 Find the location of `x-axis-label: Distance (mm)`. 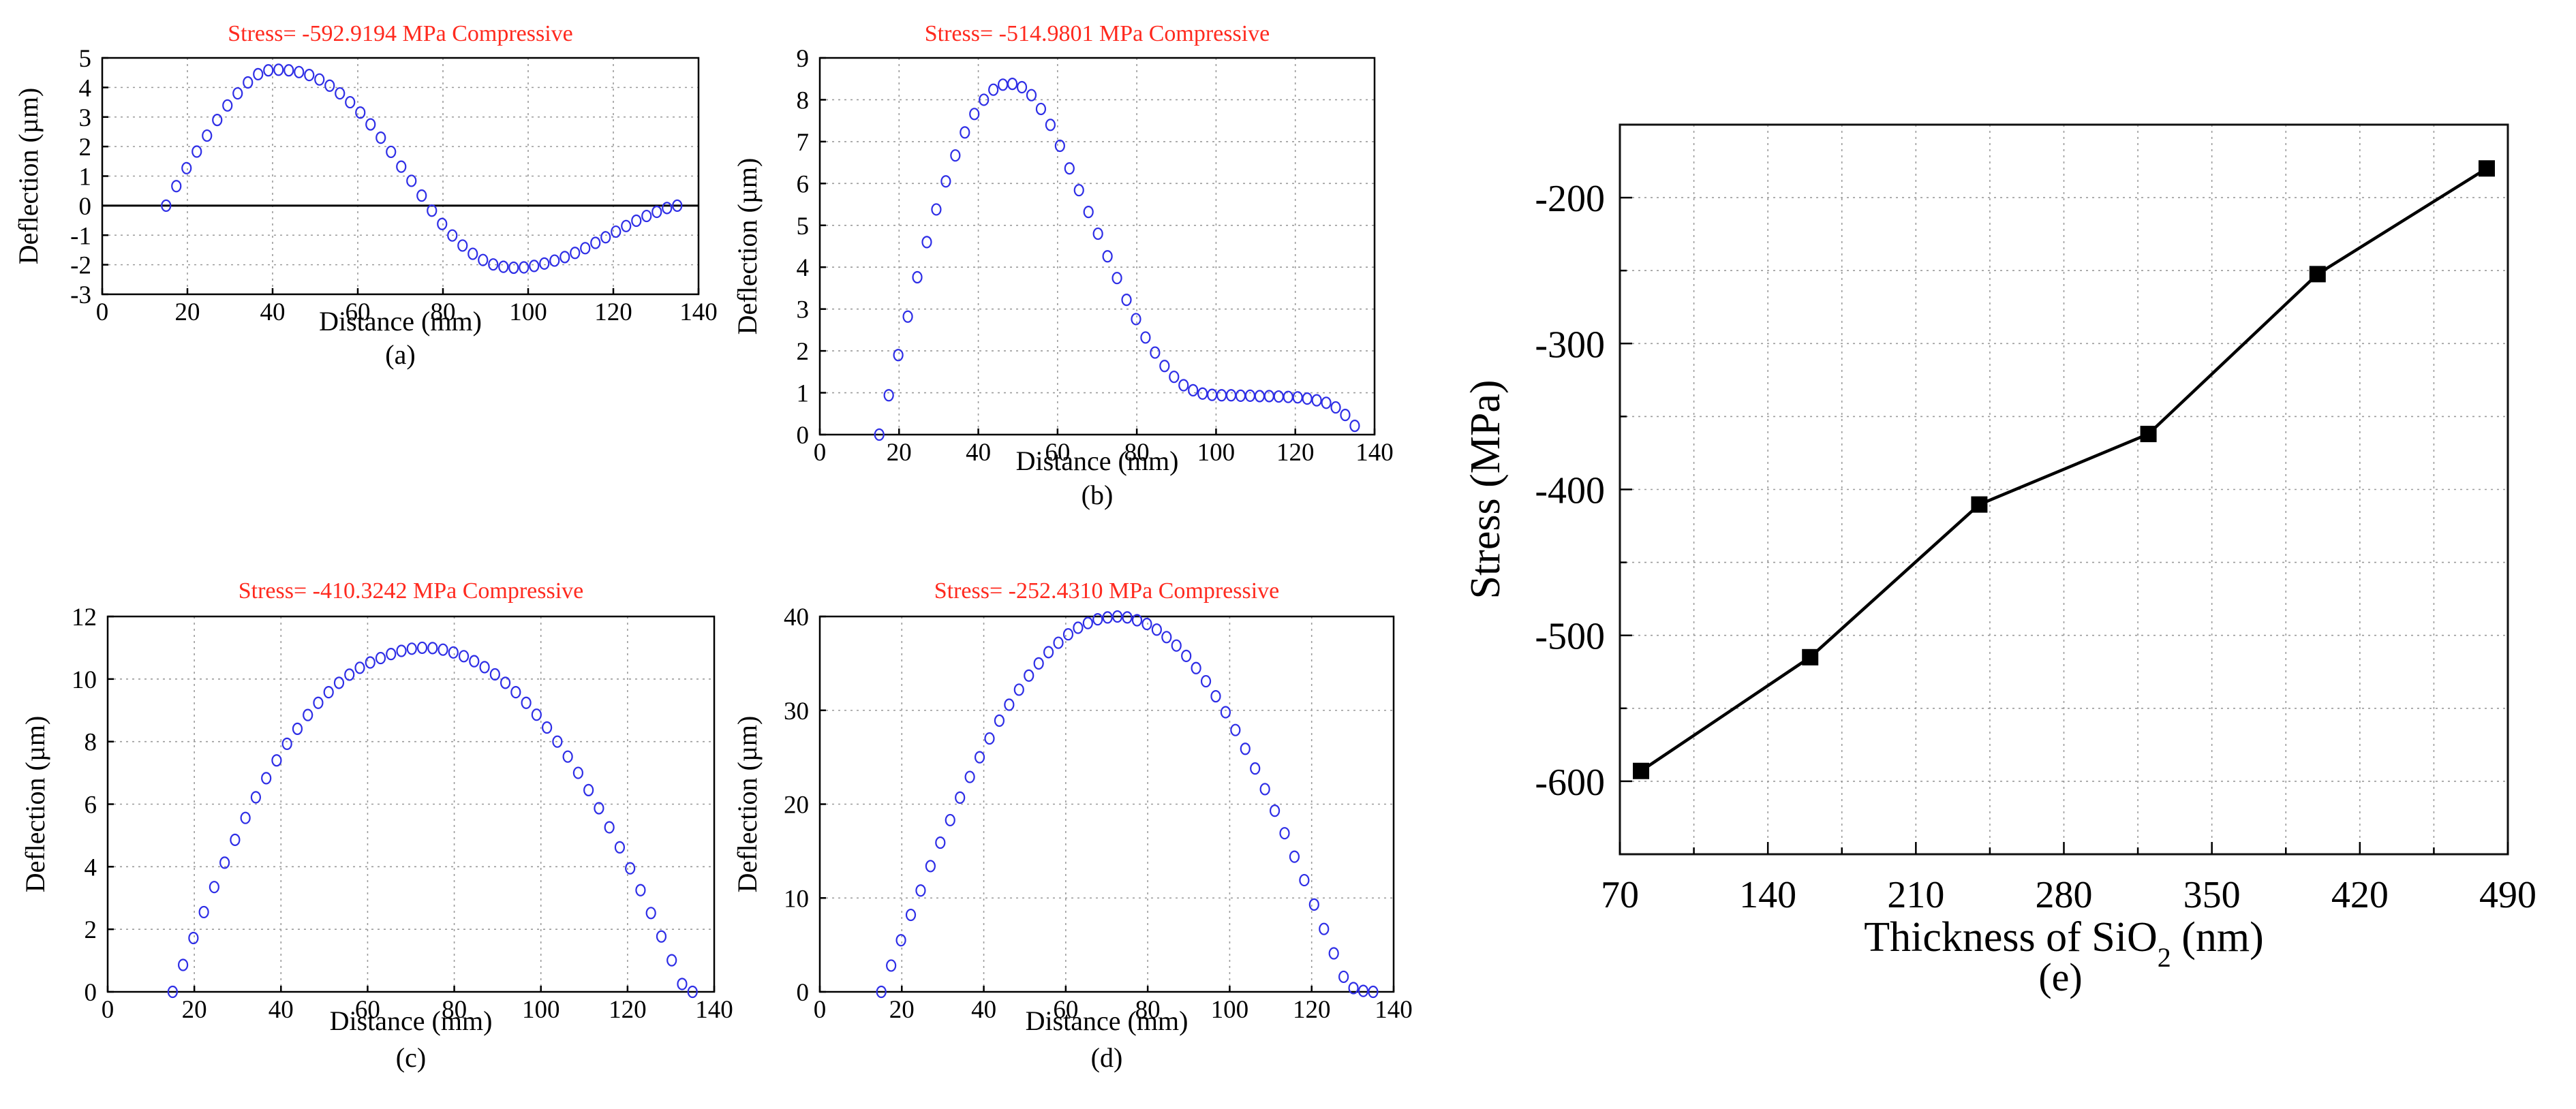

x-axis-label: Distance (mm) is located at coordinates (1097, 461).